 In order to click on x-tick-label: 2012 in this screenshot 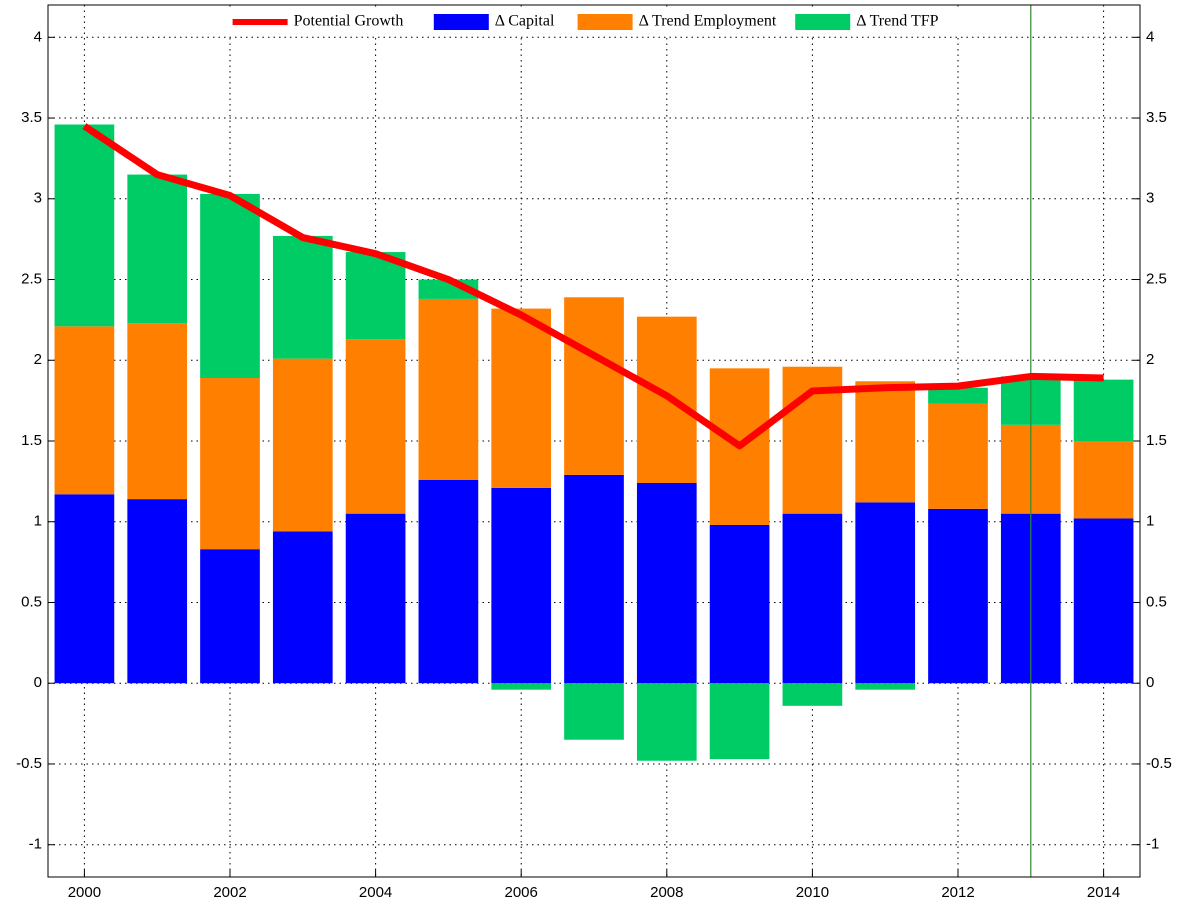, I will do `click(957, 892)`.